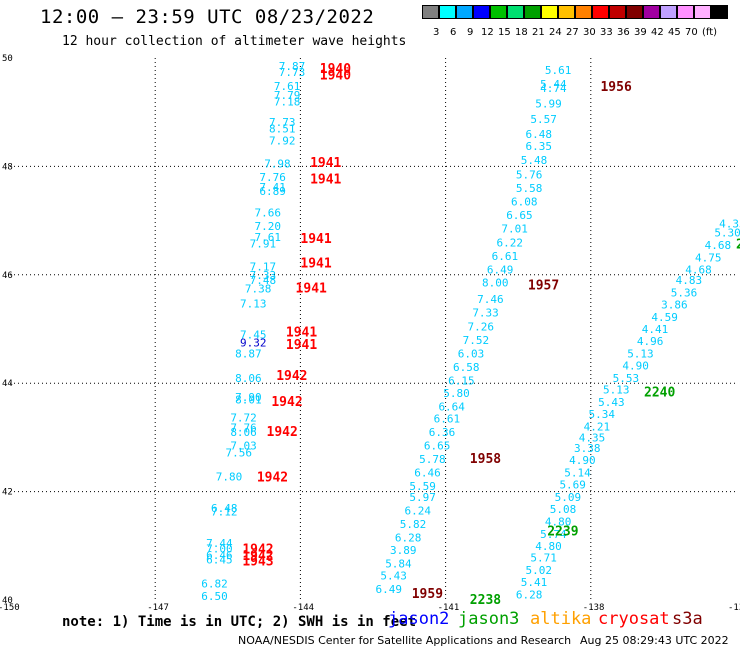 The height and width of the screenshot is (650, 740). What do you see at coordinates (277, 164) in the screenshot?
I see `swh-value-label: 7.98` at bounding box center [277, 164].